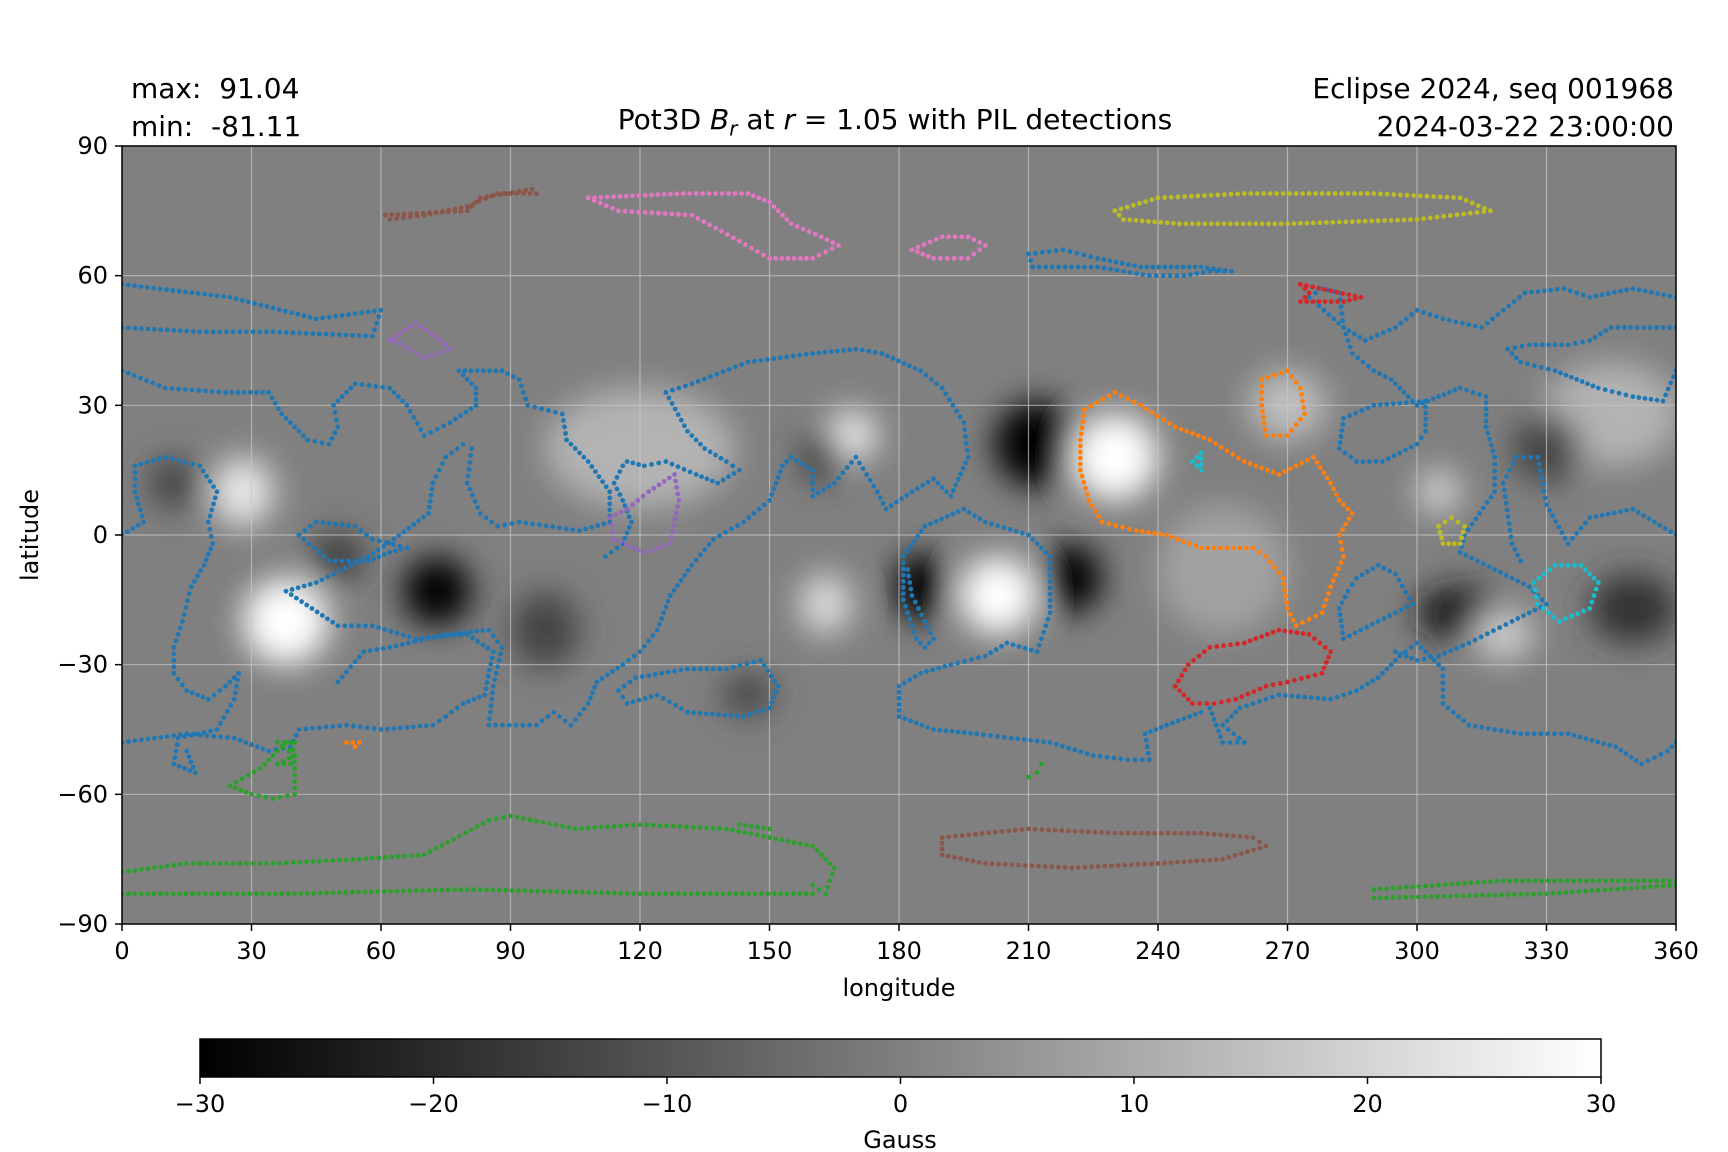 This screenshot has height=1152, width=1728. Describe the element at coordinates (899, 951) in the screenshot. I see `x-tick-label: 180` at that location.